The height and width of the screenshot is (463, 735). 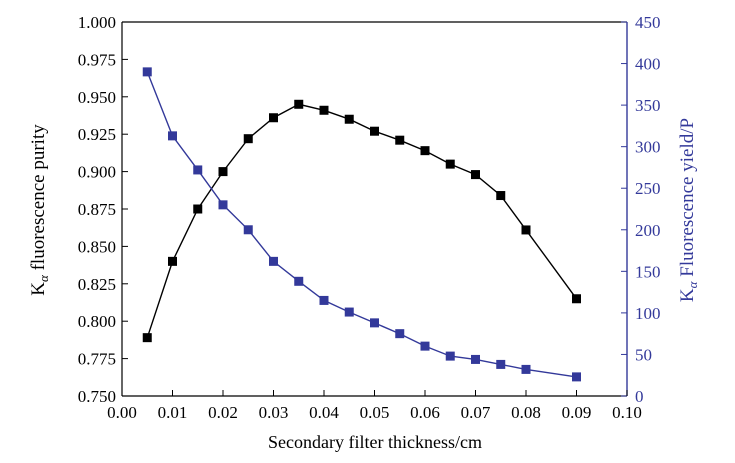 What do you see at coordinates (648, 313) in the screenshot?
I see `right-axis-tick-label: 100` at bounding box center [648, 313].